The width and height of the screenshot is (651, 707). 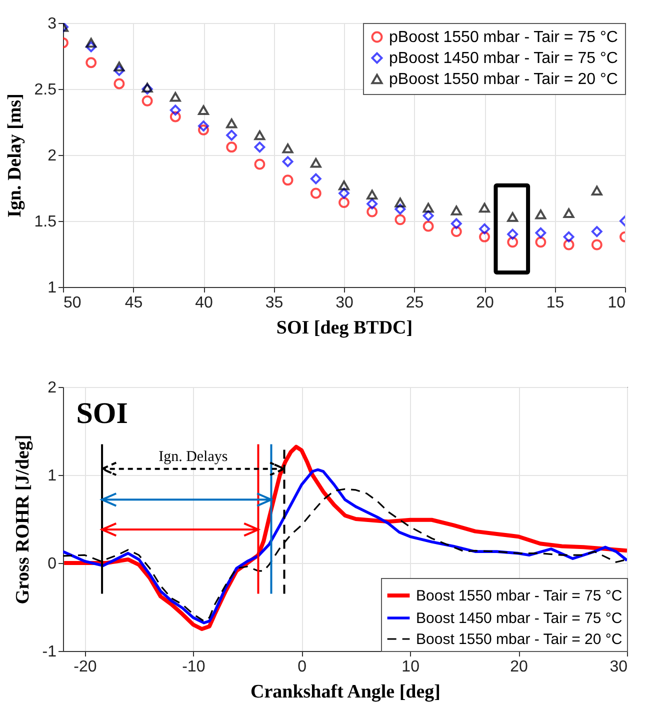 I want to click on y-axis-title: Ign. Delay [ms], so click(x=15, y=155).